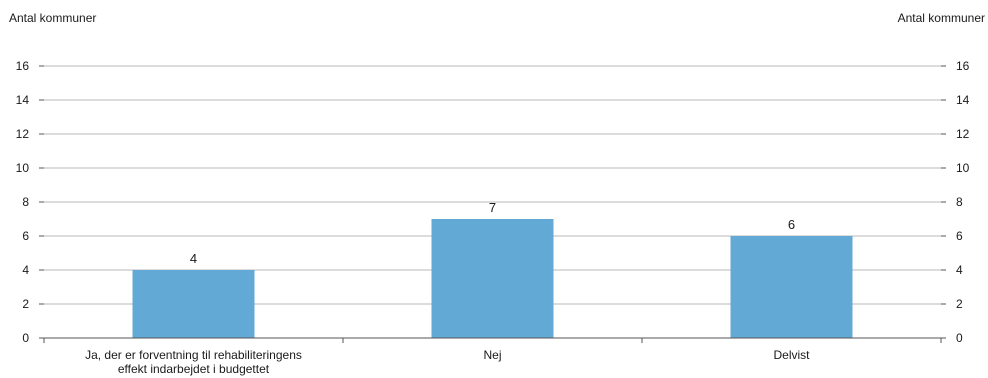 This screenshot has width=988, height=378. Describe the element at coordinates (941, 18) in the screenshot. I see `y-axis-title-right: Antal kommuner` at that location.